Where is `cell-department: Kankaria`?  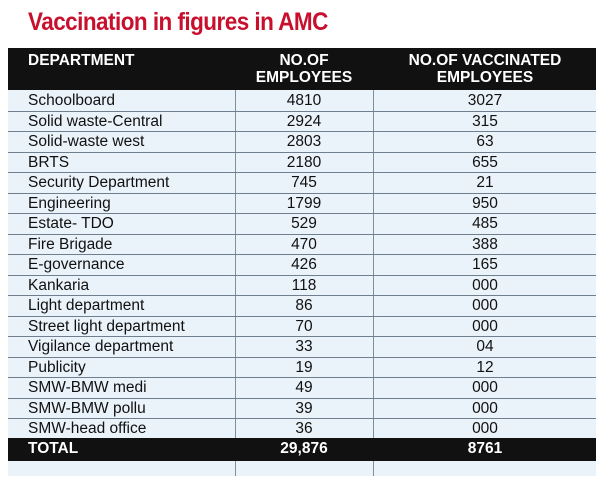
cell-department: Kankaria is located at coordinates (59, 285).